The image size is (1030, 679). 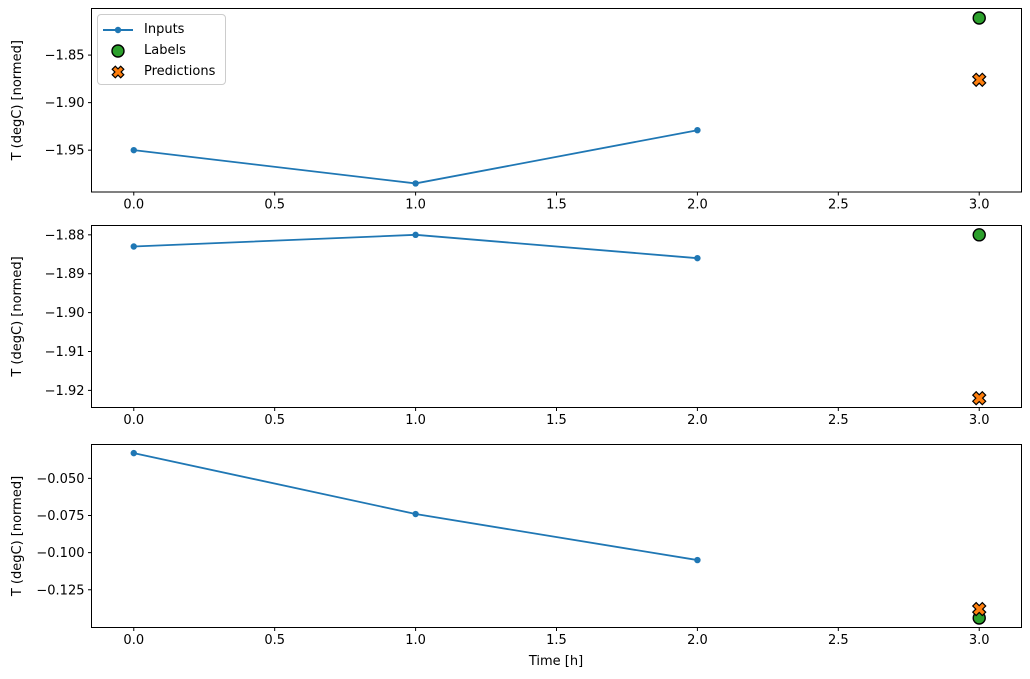 I want to click on y-tick-label: −1.91, so click(x=65, y=352).